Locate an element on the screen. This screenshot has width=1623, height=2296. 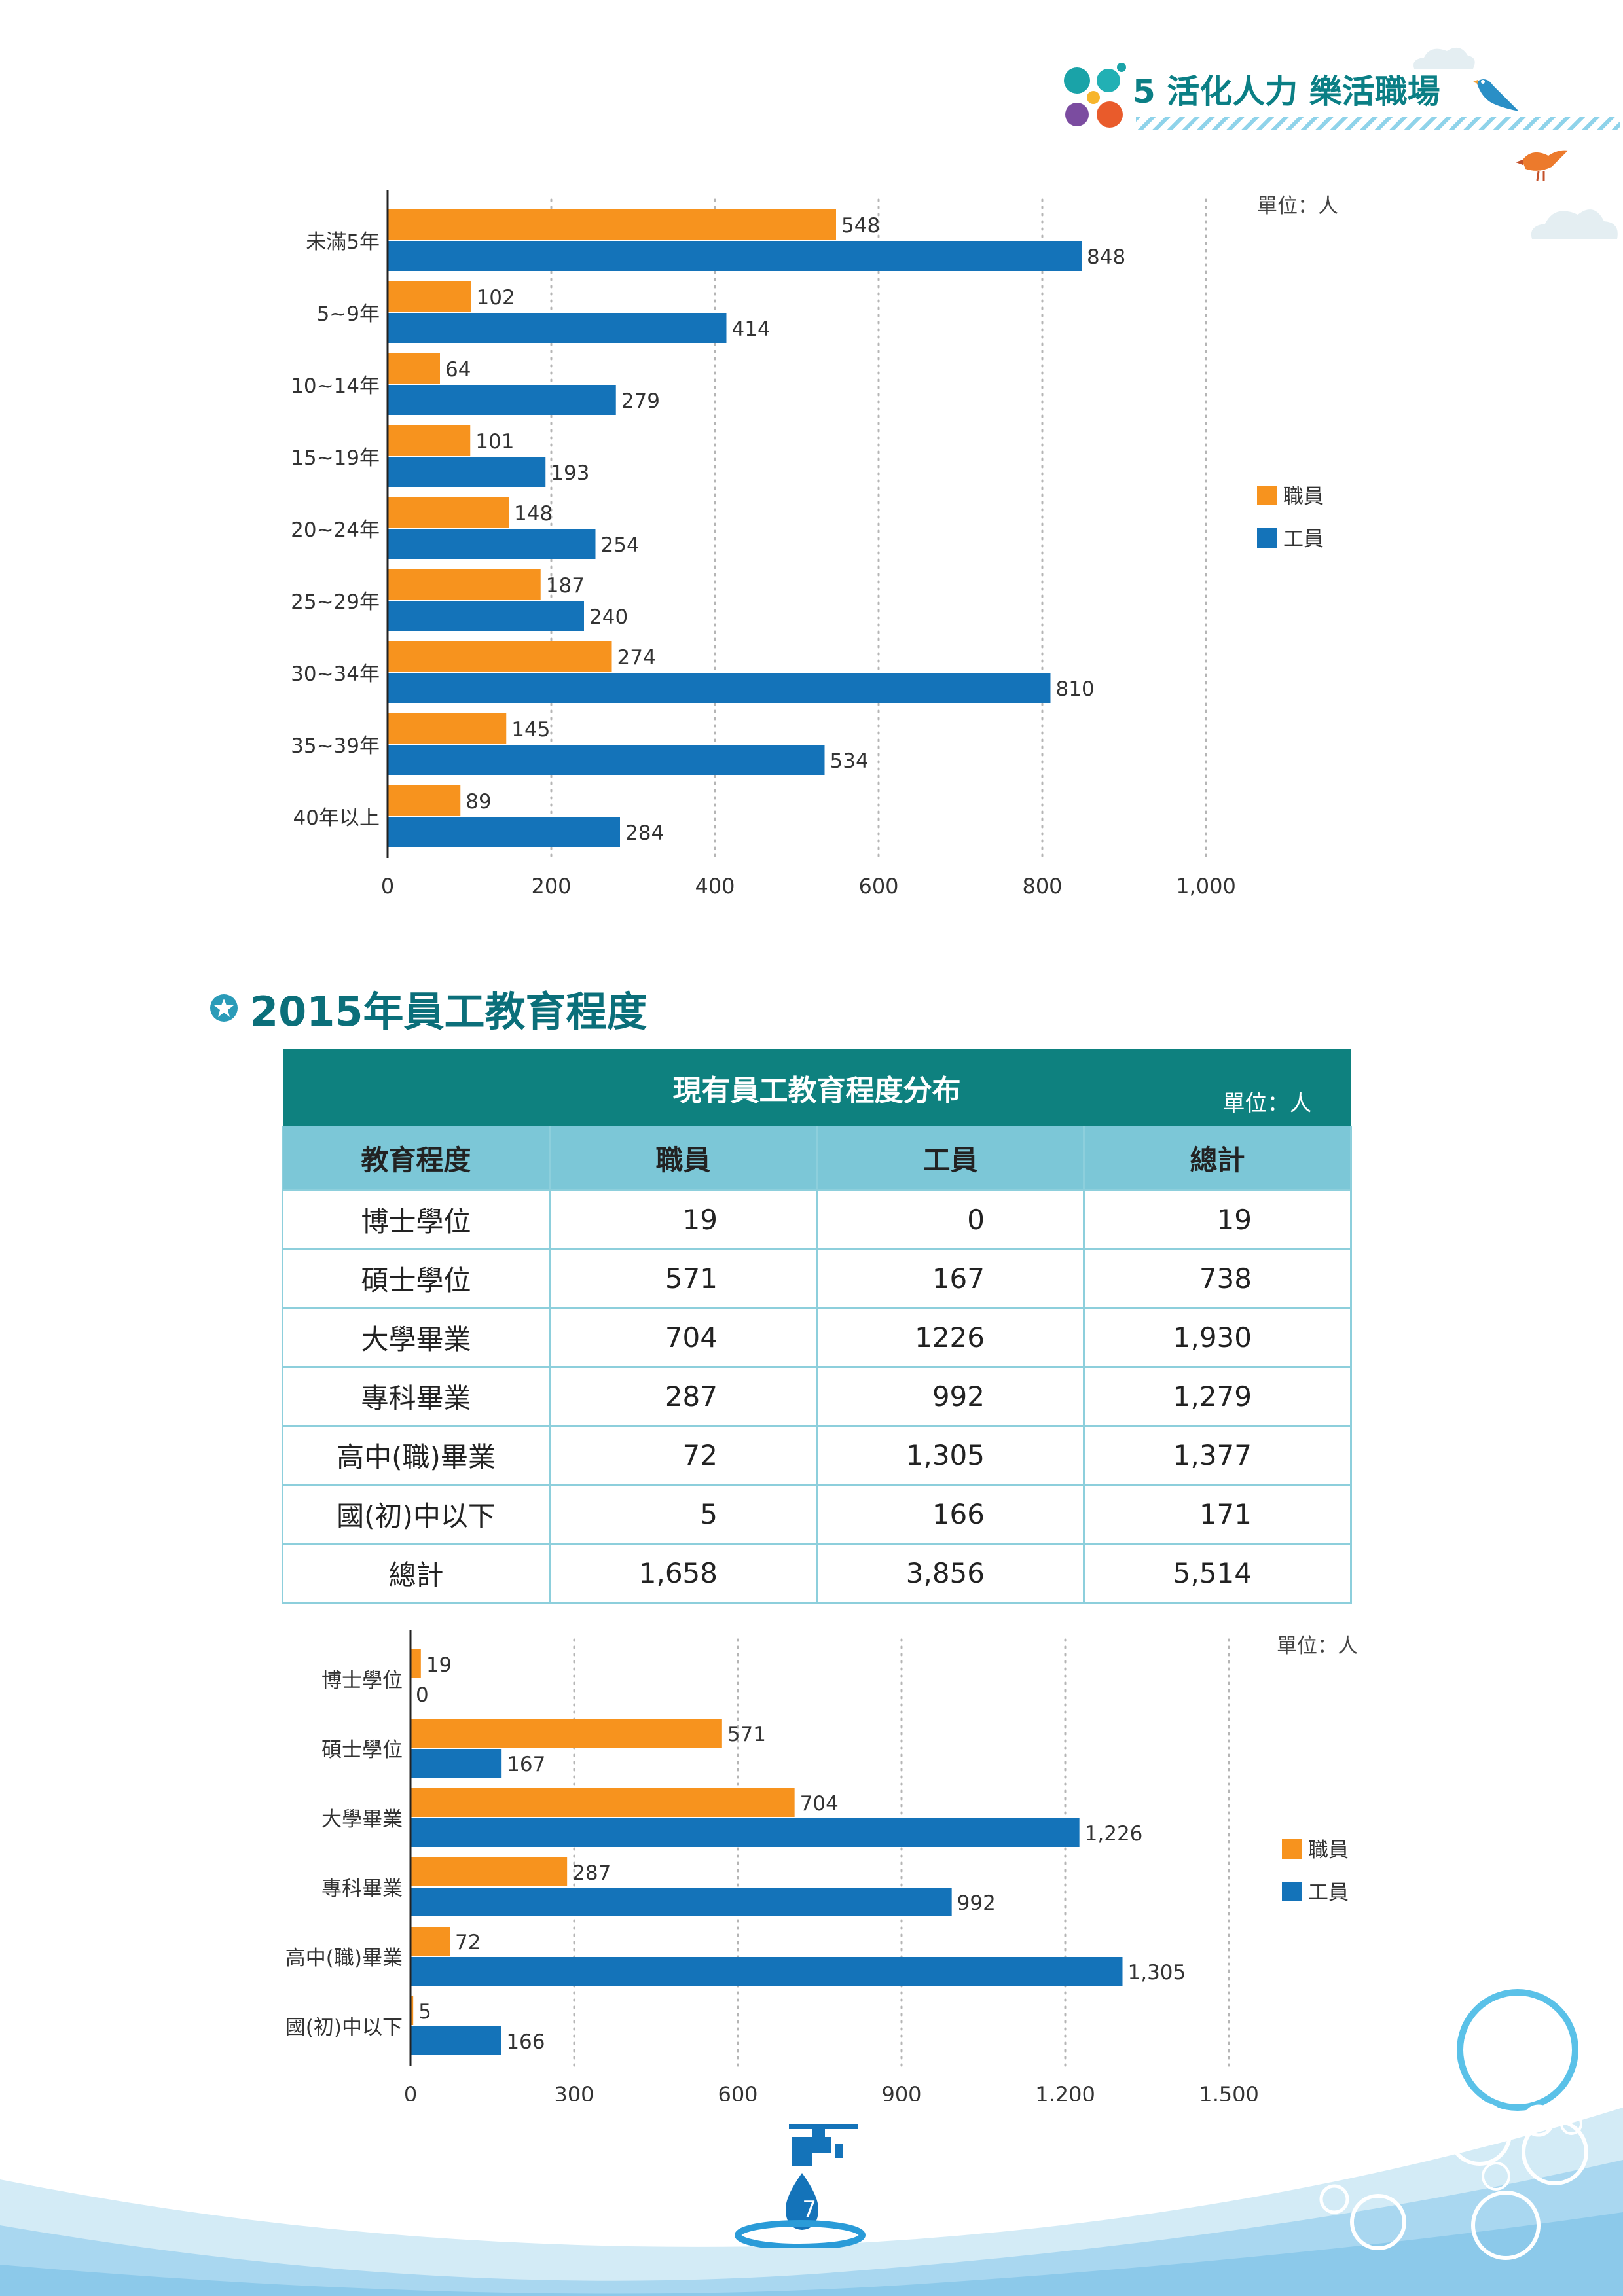
worker-count-cell: 1,305 is located at coordinates (950, 1455).